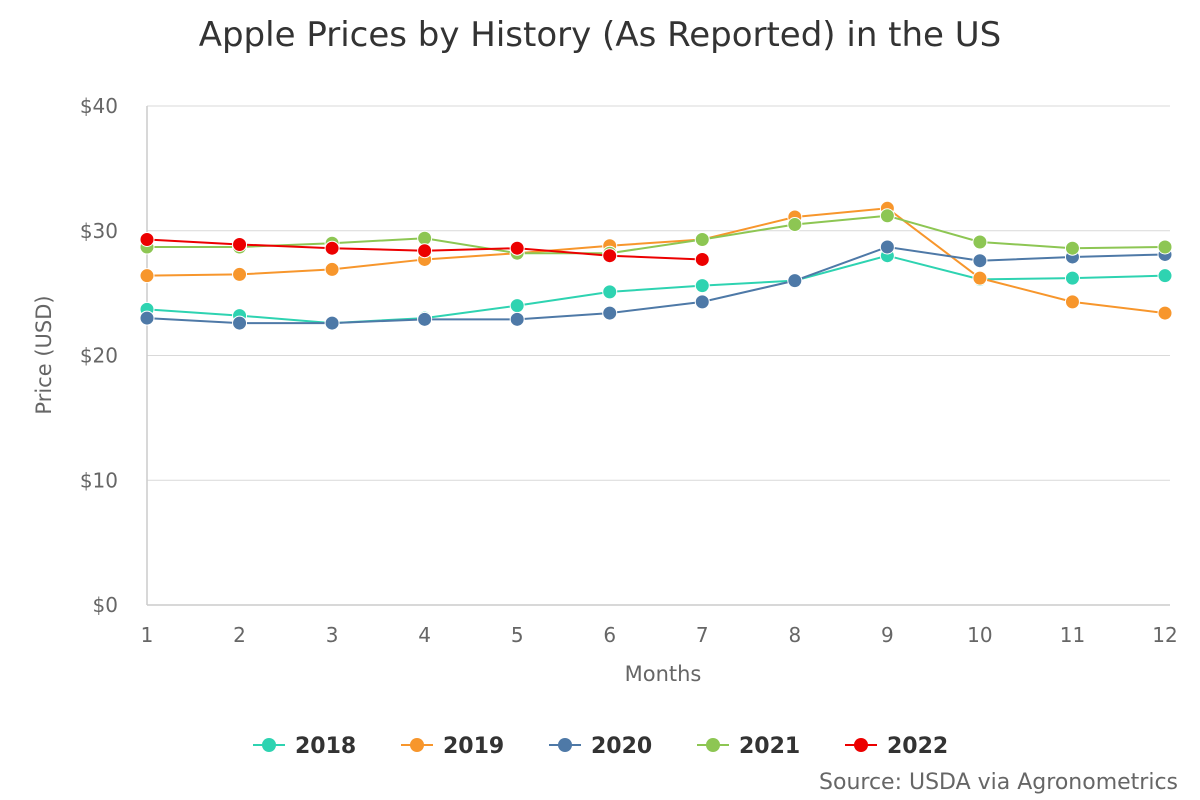  I want to click on legend-item-2019: 2019, so click(452, 746).